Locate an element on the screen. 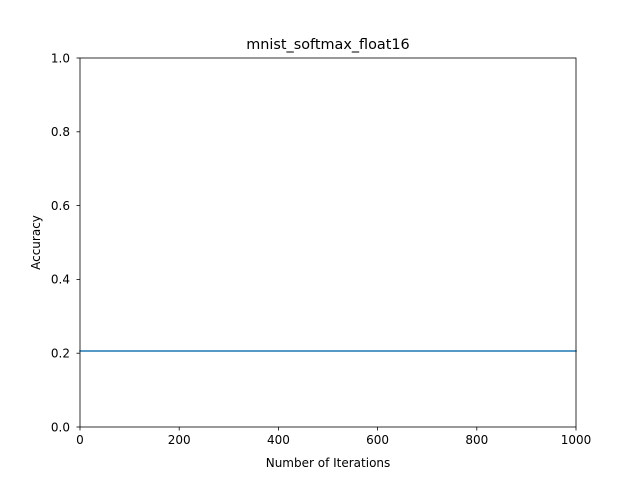 The image size is (640, 485). x-tick-label: 1000 is located at coordinates (576, 440).